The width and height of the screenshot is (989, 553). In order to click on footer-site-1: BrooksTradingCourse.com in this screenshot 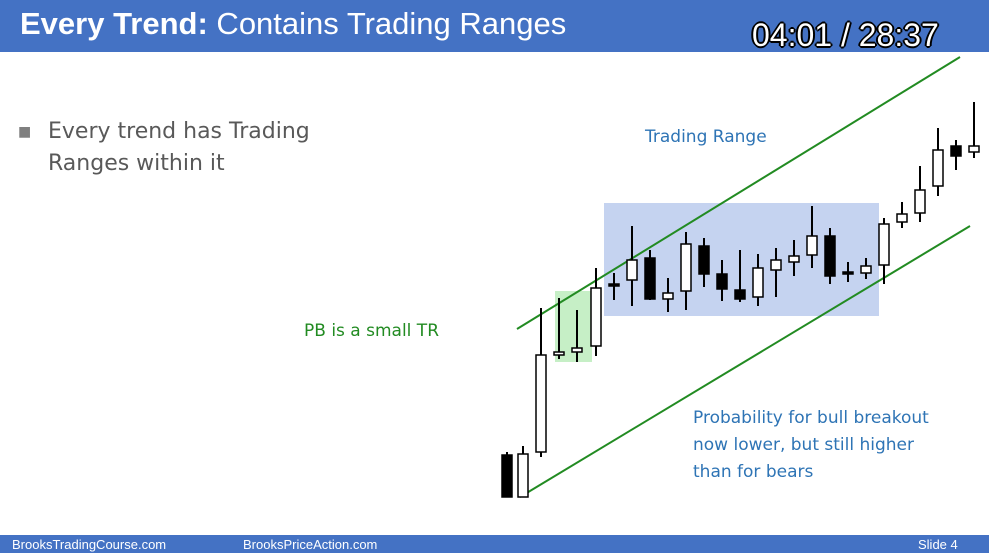, I will do `click(89, 544)`.